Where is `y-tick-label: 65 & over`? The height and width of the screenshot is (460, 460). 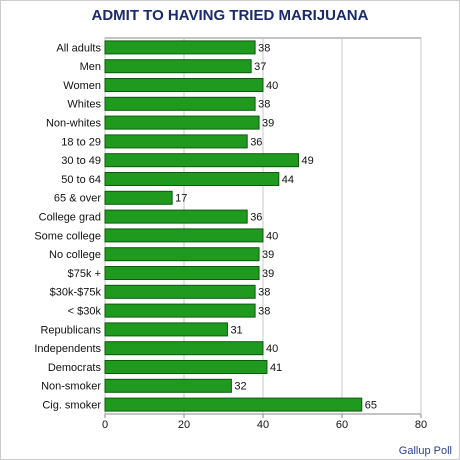
y-tick-label: 65 & over is located at coordinates (77, 199).